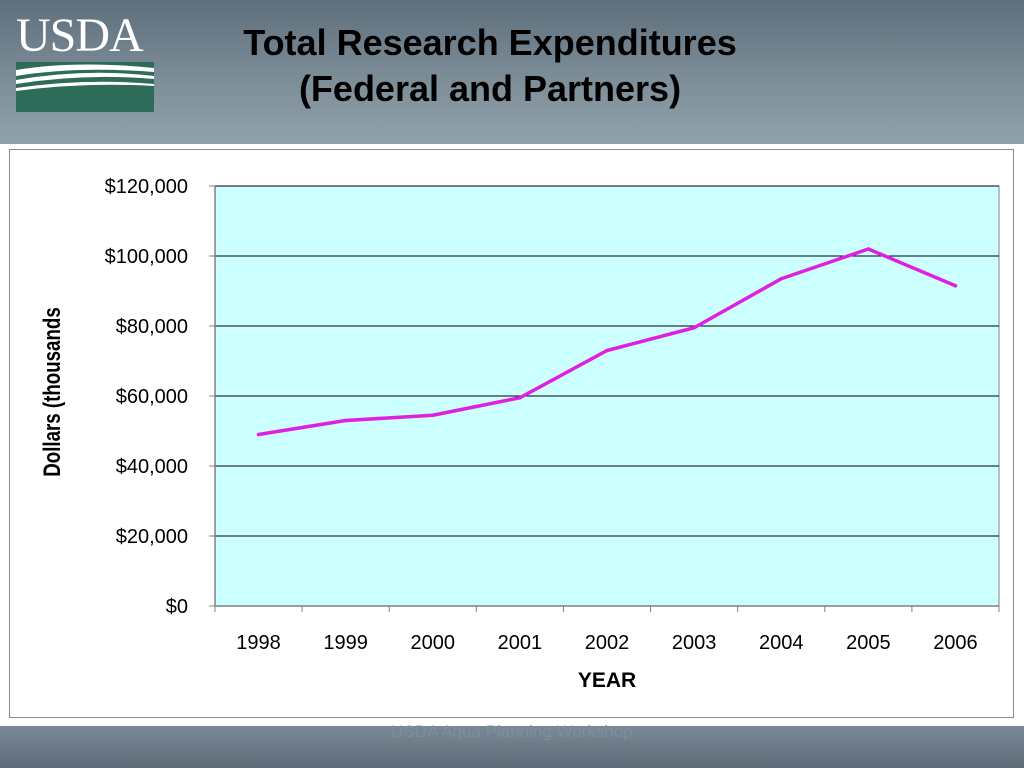 The image size is (1024, 768). I want to click on usda-logo: USDA, so click(85, 60).